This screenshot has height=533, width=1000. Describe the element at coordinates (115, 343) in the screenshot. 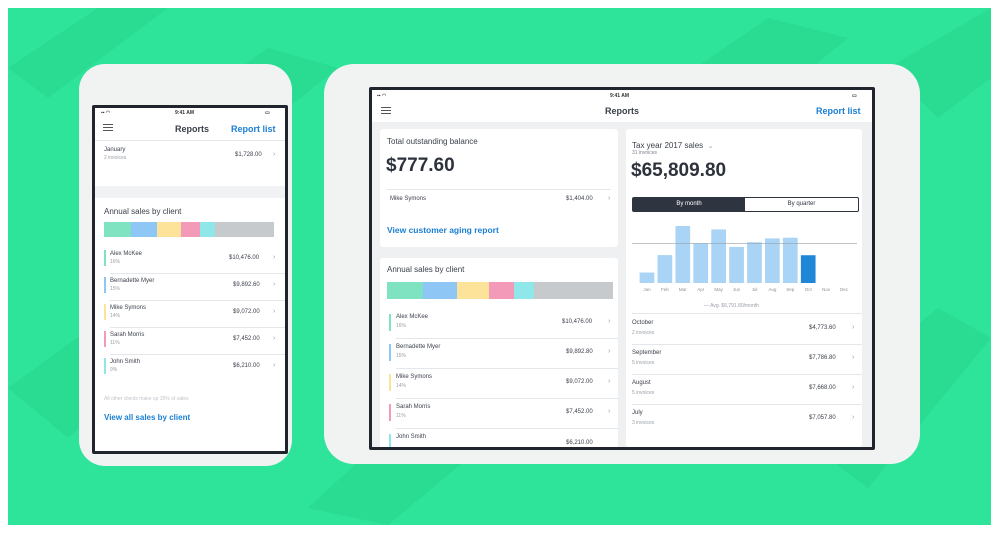

I see `client-pct: 11%` at that location.